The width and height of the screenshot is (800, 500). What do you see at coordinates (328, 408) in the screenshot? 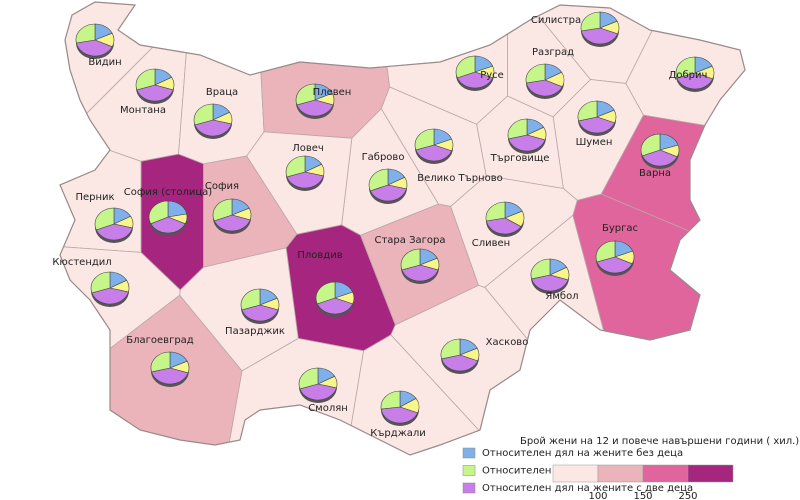
I see `region-label: Смолян` at bounding box center [328, 408].